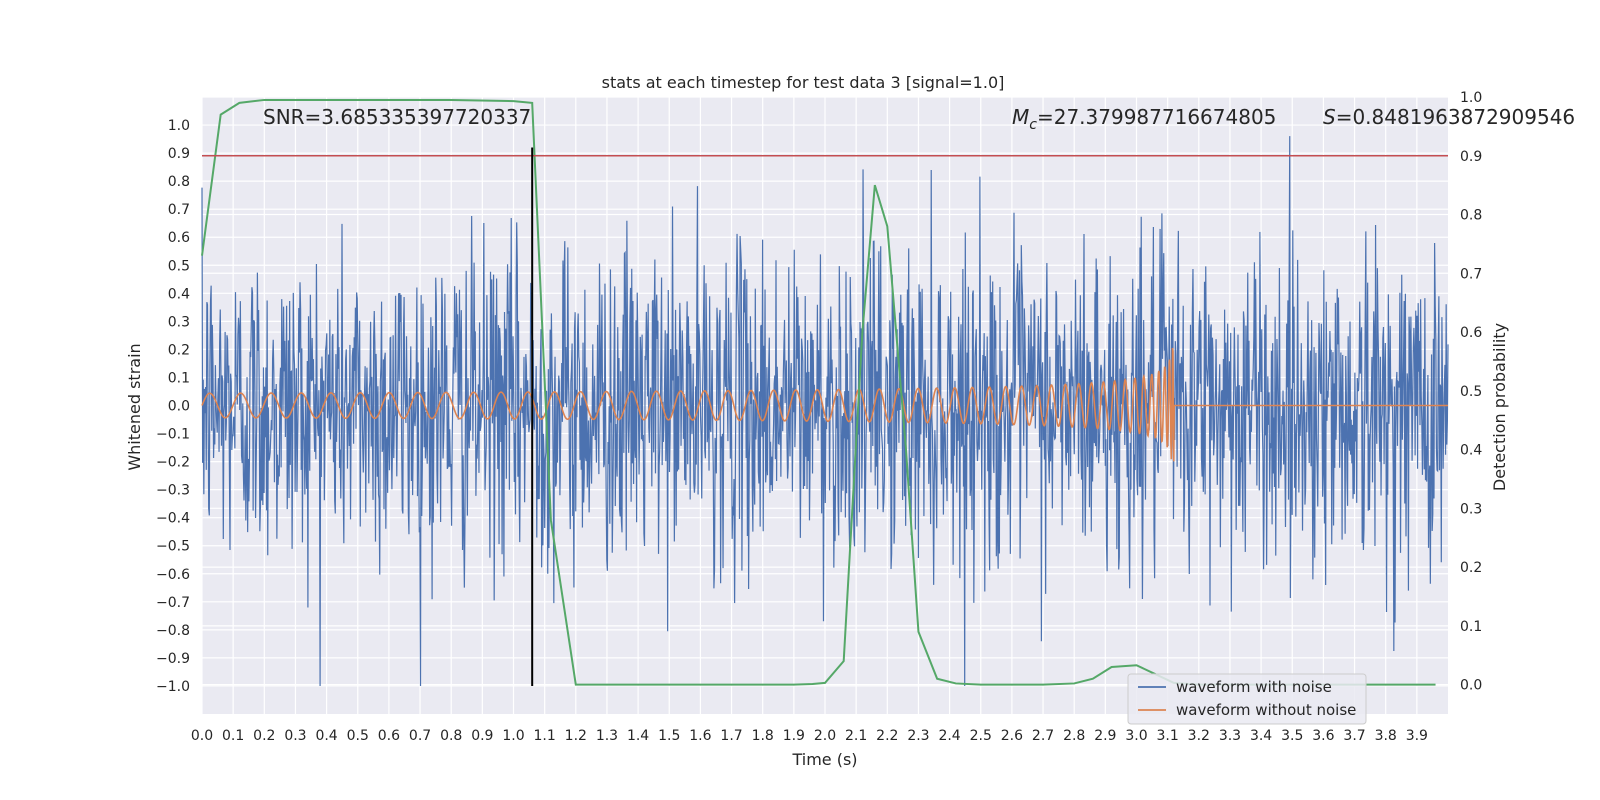 This screenshot has width=1600, height=800. What do you see at coordinates (1074, 736) in the screenshot?
I see `x-tick-28: 2.8` at bounding box center [1074, 736].